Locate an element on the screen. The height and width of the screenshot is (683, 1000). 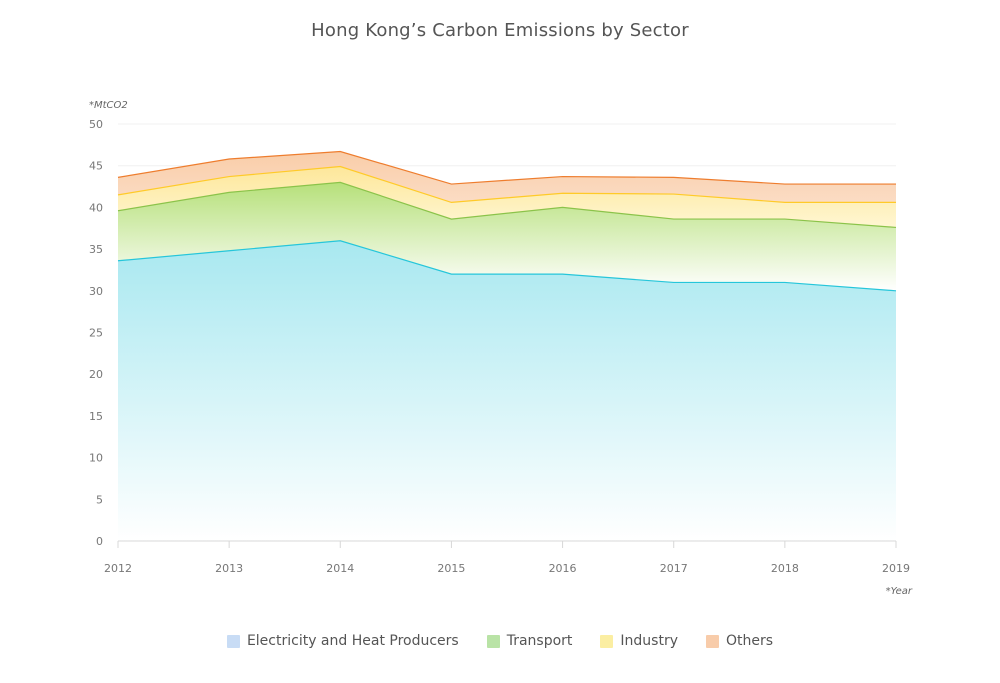
x-tick-label: 2017 is located at coordinates (674, 568).